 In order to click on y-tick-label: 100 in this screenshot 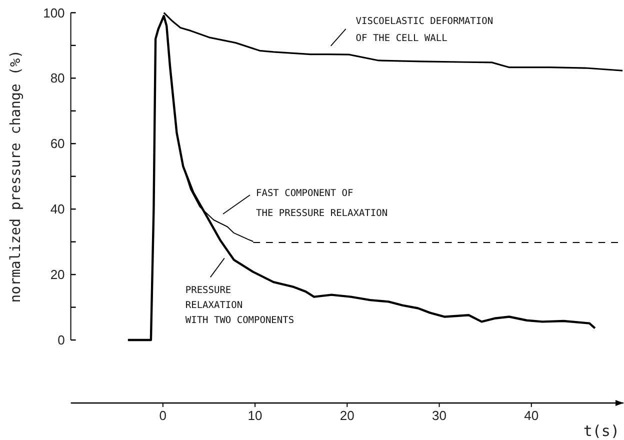, I will do `click(54, 12)`.